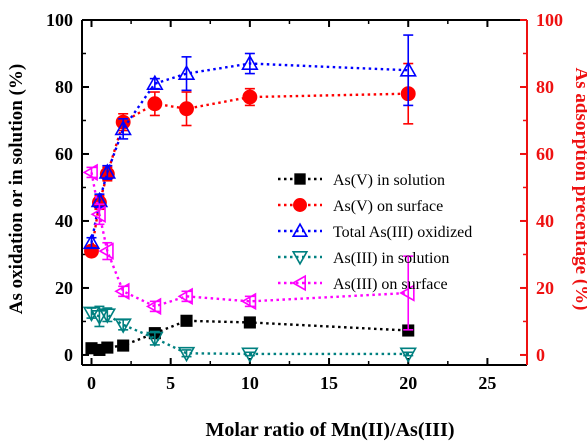 The image size is (587, 441). Describe the element at coordinates (408, 383) in the screenshot. I see `x-tick-label: 20` at that location.